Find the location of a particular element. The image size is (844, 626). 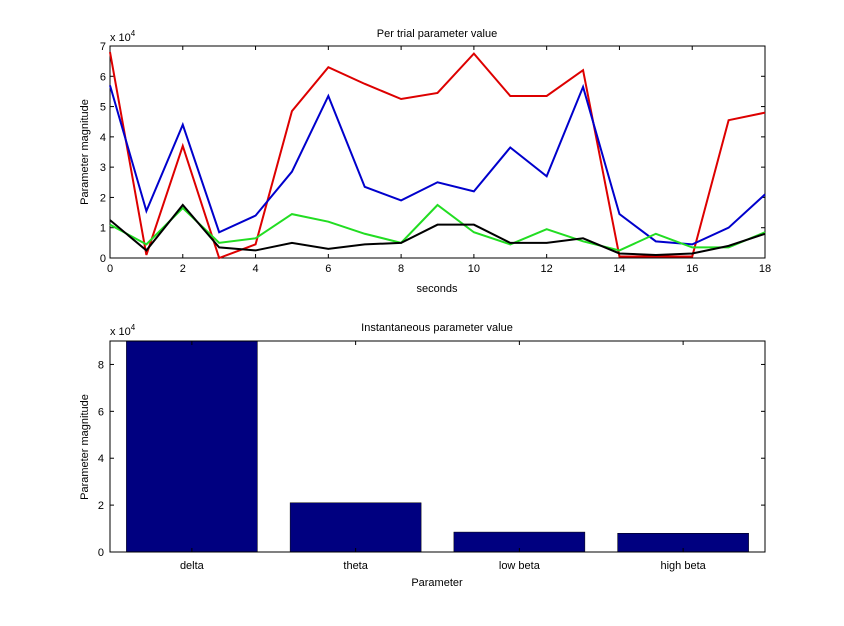

x-tick-label: 4 is located at coordinates (255, 269).